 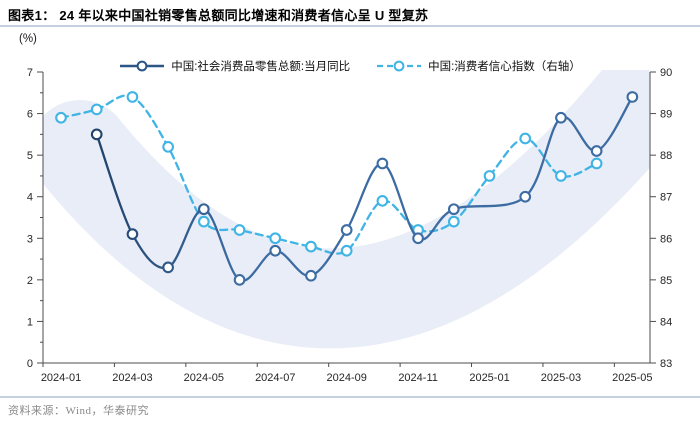 What do you see at coordinates (666, 322) in the screenshot?
I see `svg-text: 84` at bounding box center [666, 322].